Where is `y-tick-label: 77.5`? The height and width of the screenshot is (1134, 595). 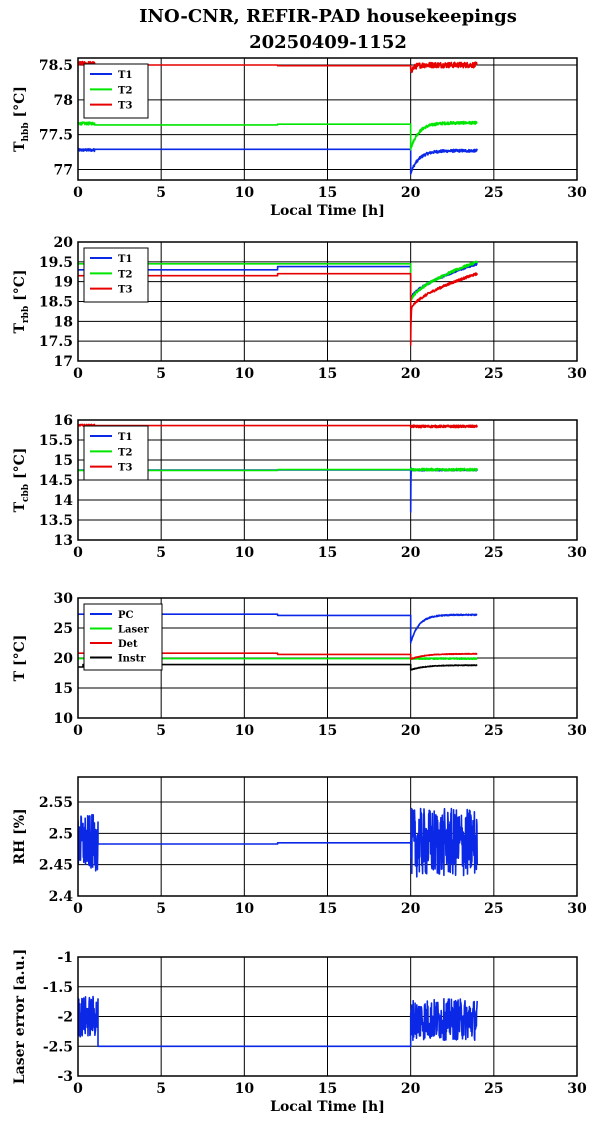 y-tick-label: 77.5 is located at coordinates (56, 136).